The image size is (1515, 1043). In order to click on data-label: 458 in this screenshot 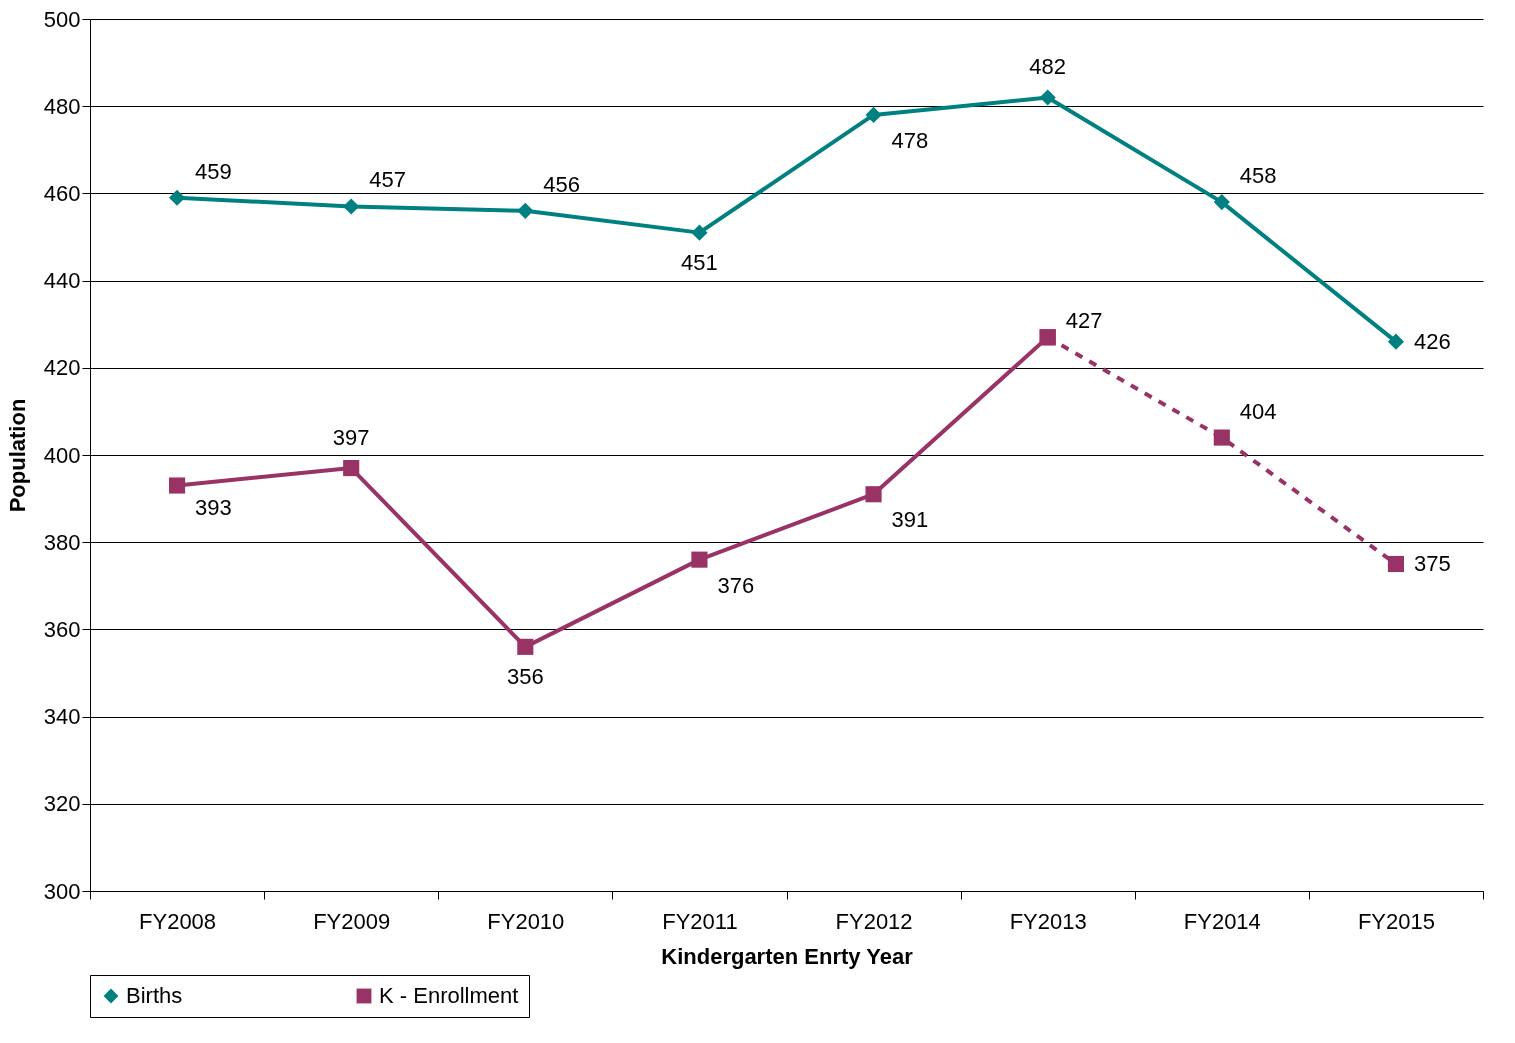, I will do `click(1258, 176)`.